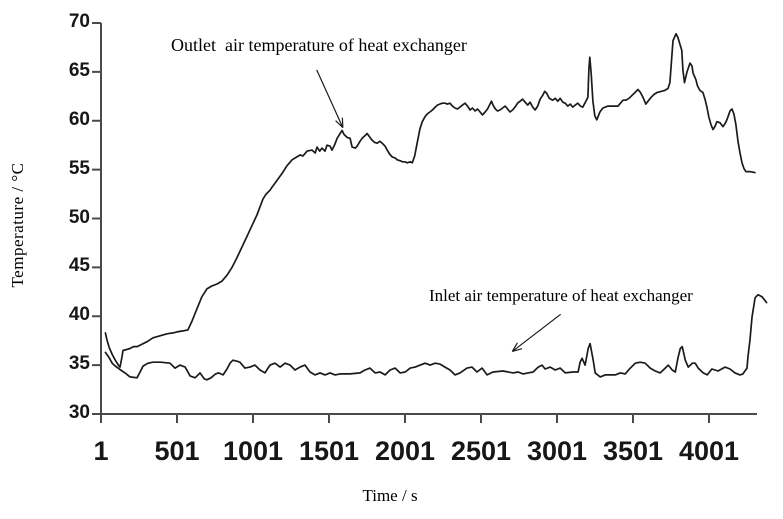 The width and height of the screenshot is (783, 519). Describe the element at coordinates (79, 412) in the screenshot. I see `y-tick-label-30: 30` at that location.